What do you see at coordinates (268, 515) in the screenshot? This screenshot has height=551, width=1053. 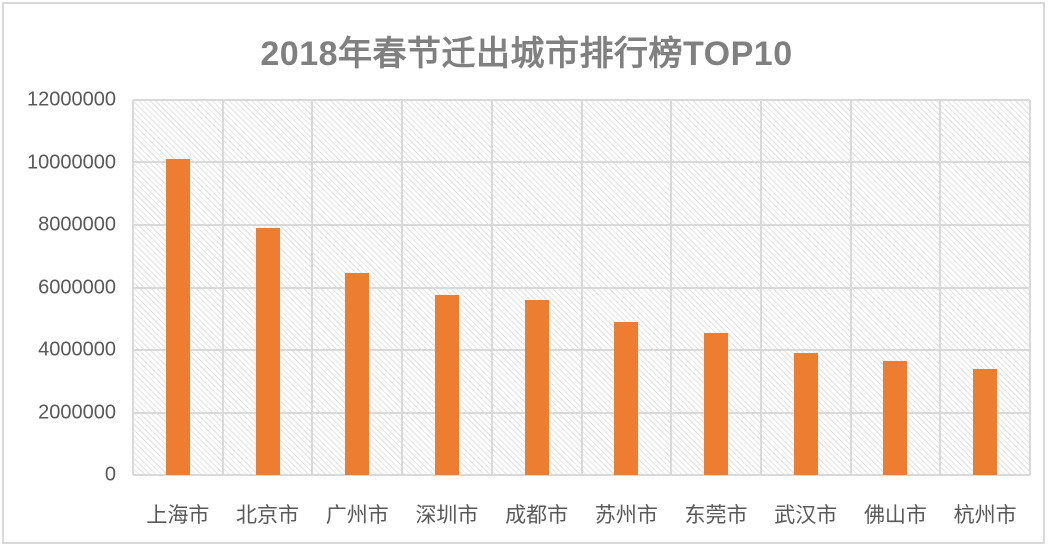 I see `x-tick-label: 北京市` at bounding box center [268, 515].